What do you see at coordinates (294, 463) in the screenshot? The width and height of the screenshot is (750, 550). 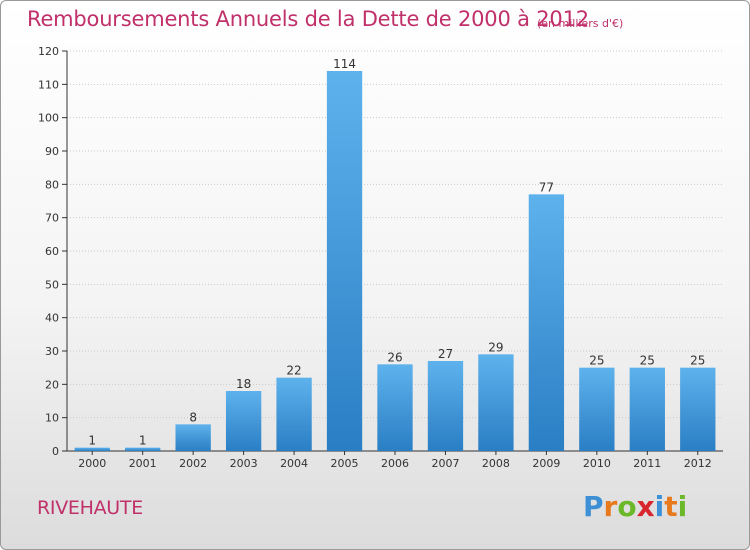 I see `x-tick-label: 2004` at bounding box center [294, 463].